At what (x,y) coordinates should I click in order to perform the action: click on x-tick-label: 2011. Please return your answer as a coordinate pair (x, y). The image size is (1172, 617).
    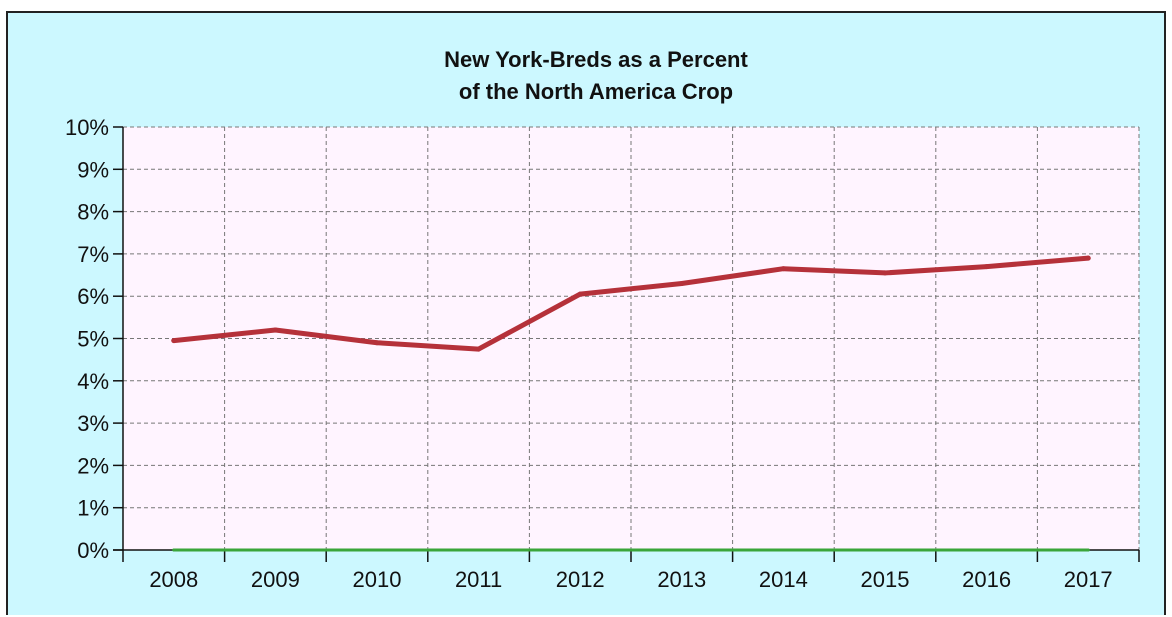
    Looking at the image, I should click on (478, 579).